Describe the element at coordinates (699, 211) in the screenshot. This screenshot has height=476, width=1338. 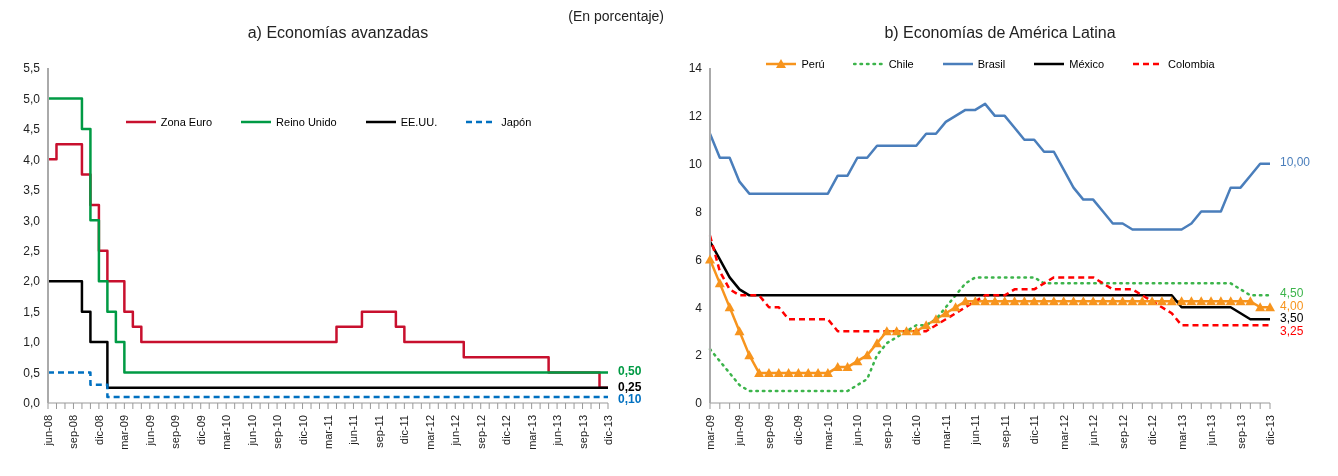
I see `y-tick-label: 8` at that location.